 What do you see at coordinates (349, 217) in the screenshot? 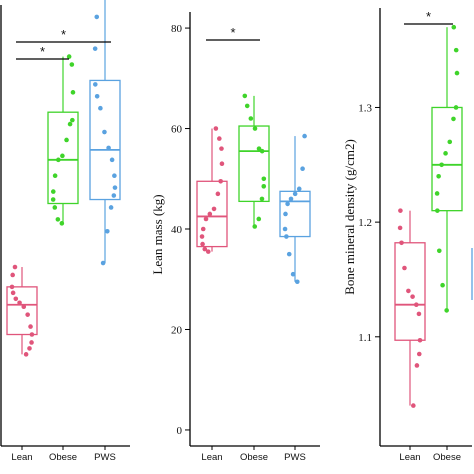
I see `y-axis-label: Bone mineral density (g/cm2)` at bounding box center [349, 217].